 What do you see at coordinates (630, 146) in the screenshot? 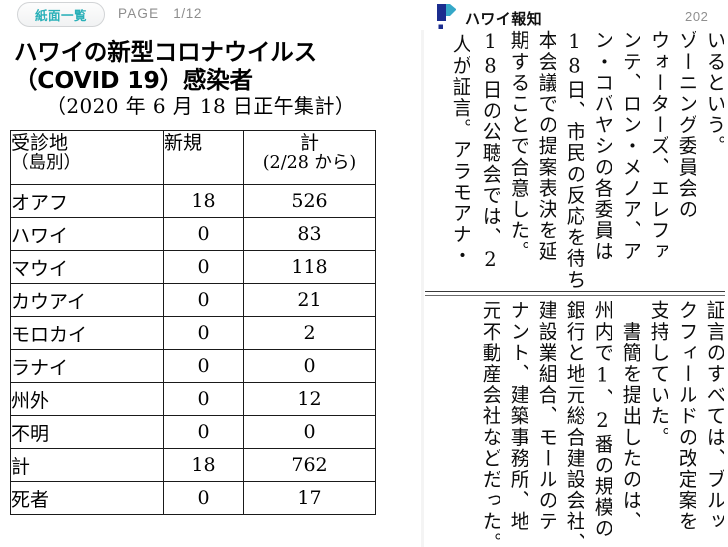
I see `article-top-column-4: ンテ、ロン・メノア、ア` at bounding box center [630, 146].